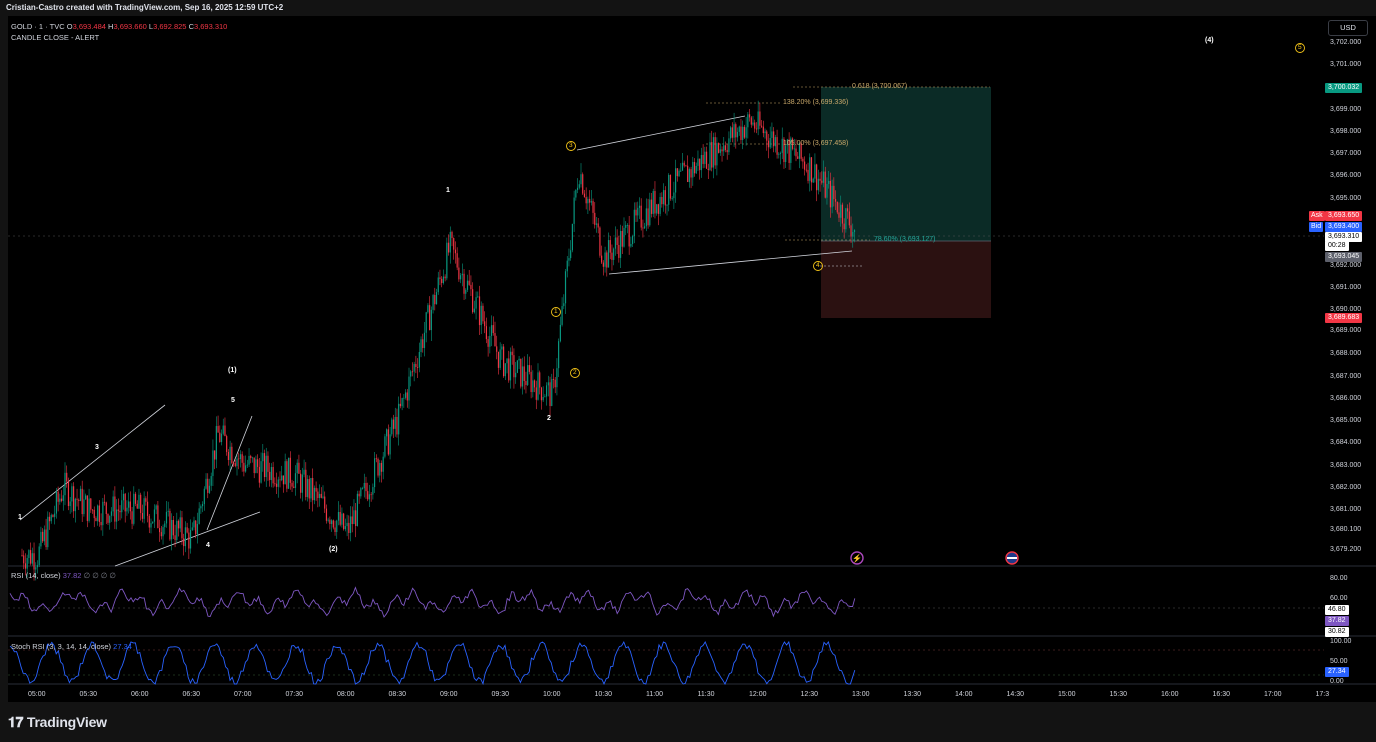 The image size is (1376, 742). I want to click on fib-label-1382: 138.20% (3,699.336), so click(816, 102).